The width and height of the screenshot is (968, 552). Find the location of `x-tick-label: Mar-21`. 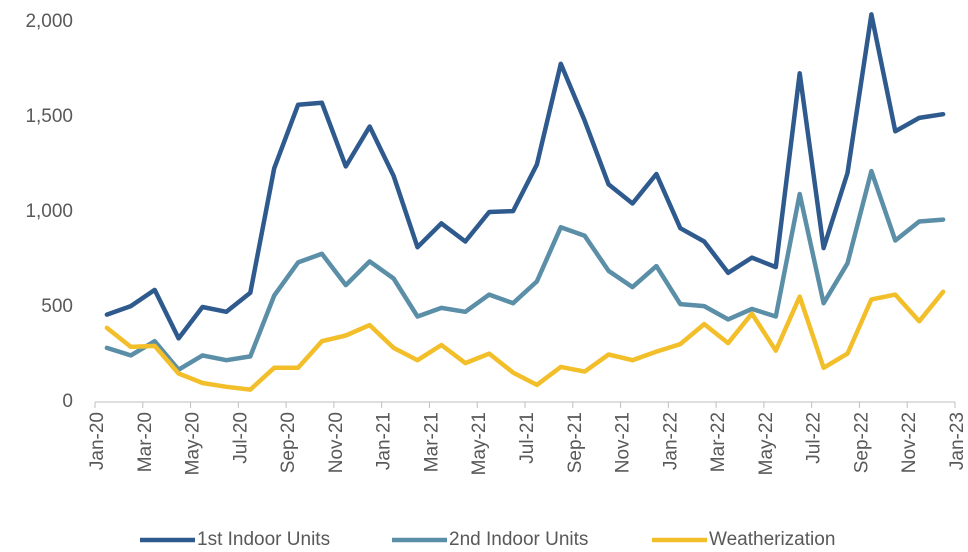

x-tick-label: Mar-21 is located at coordinates (431, 442).